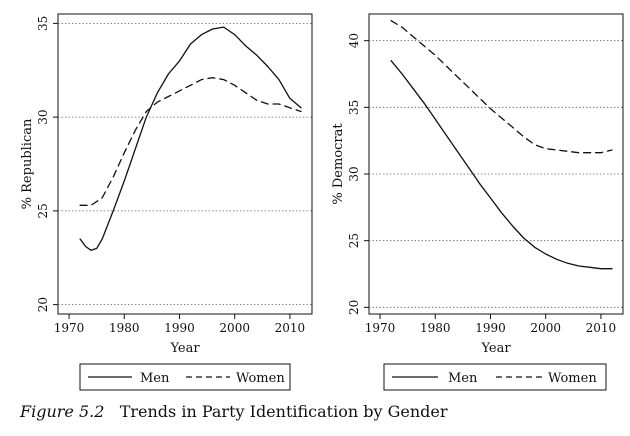  I want to click on figure-number: Figure 5.2, so click(62, 411).